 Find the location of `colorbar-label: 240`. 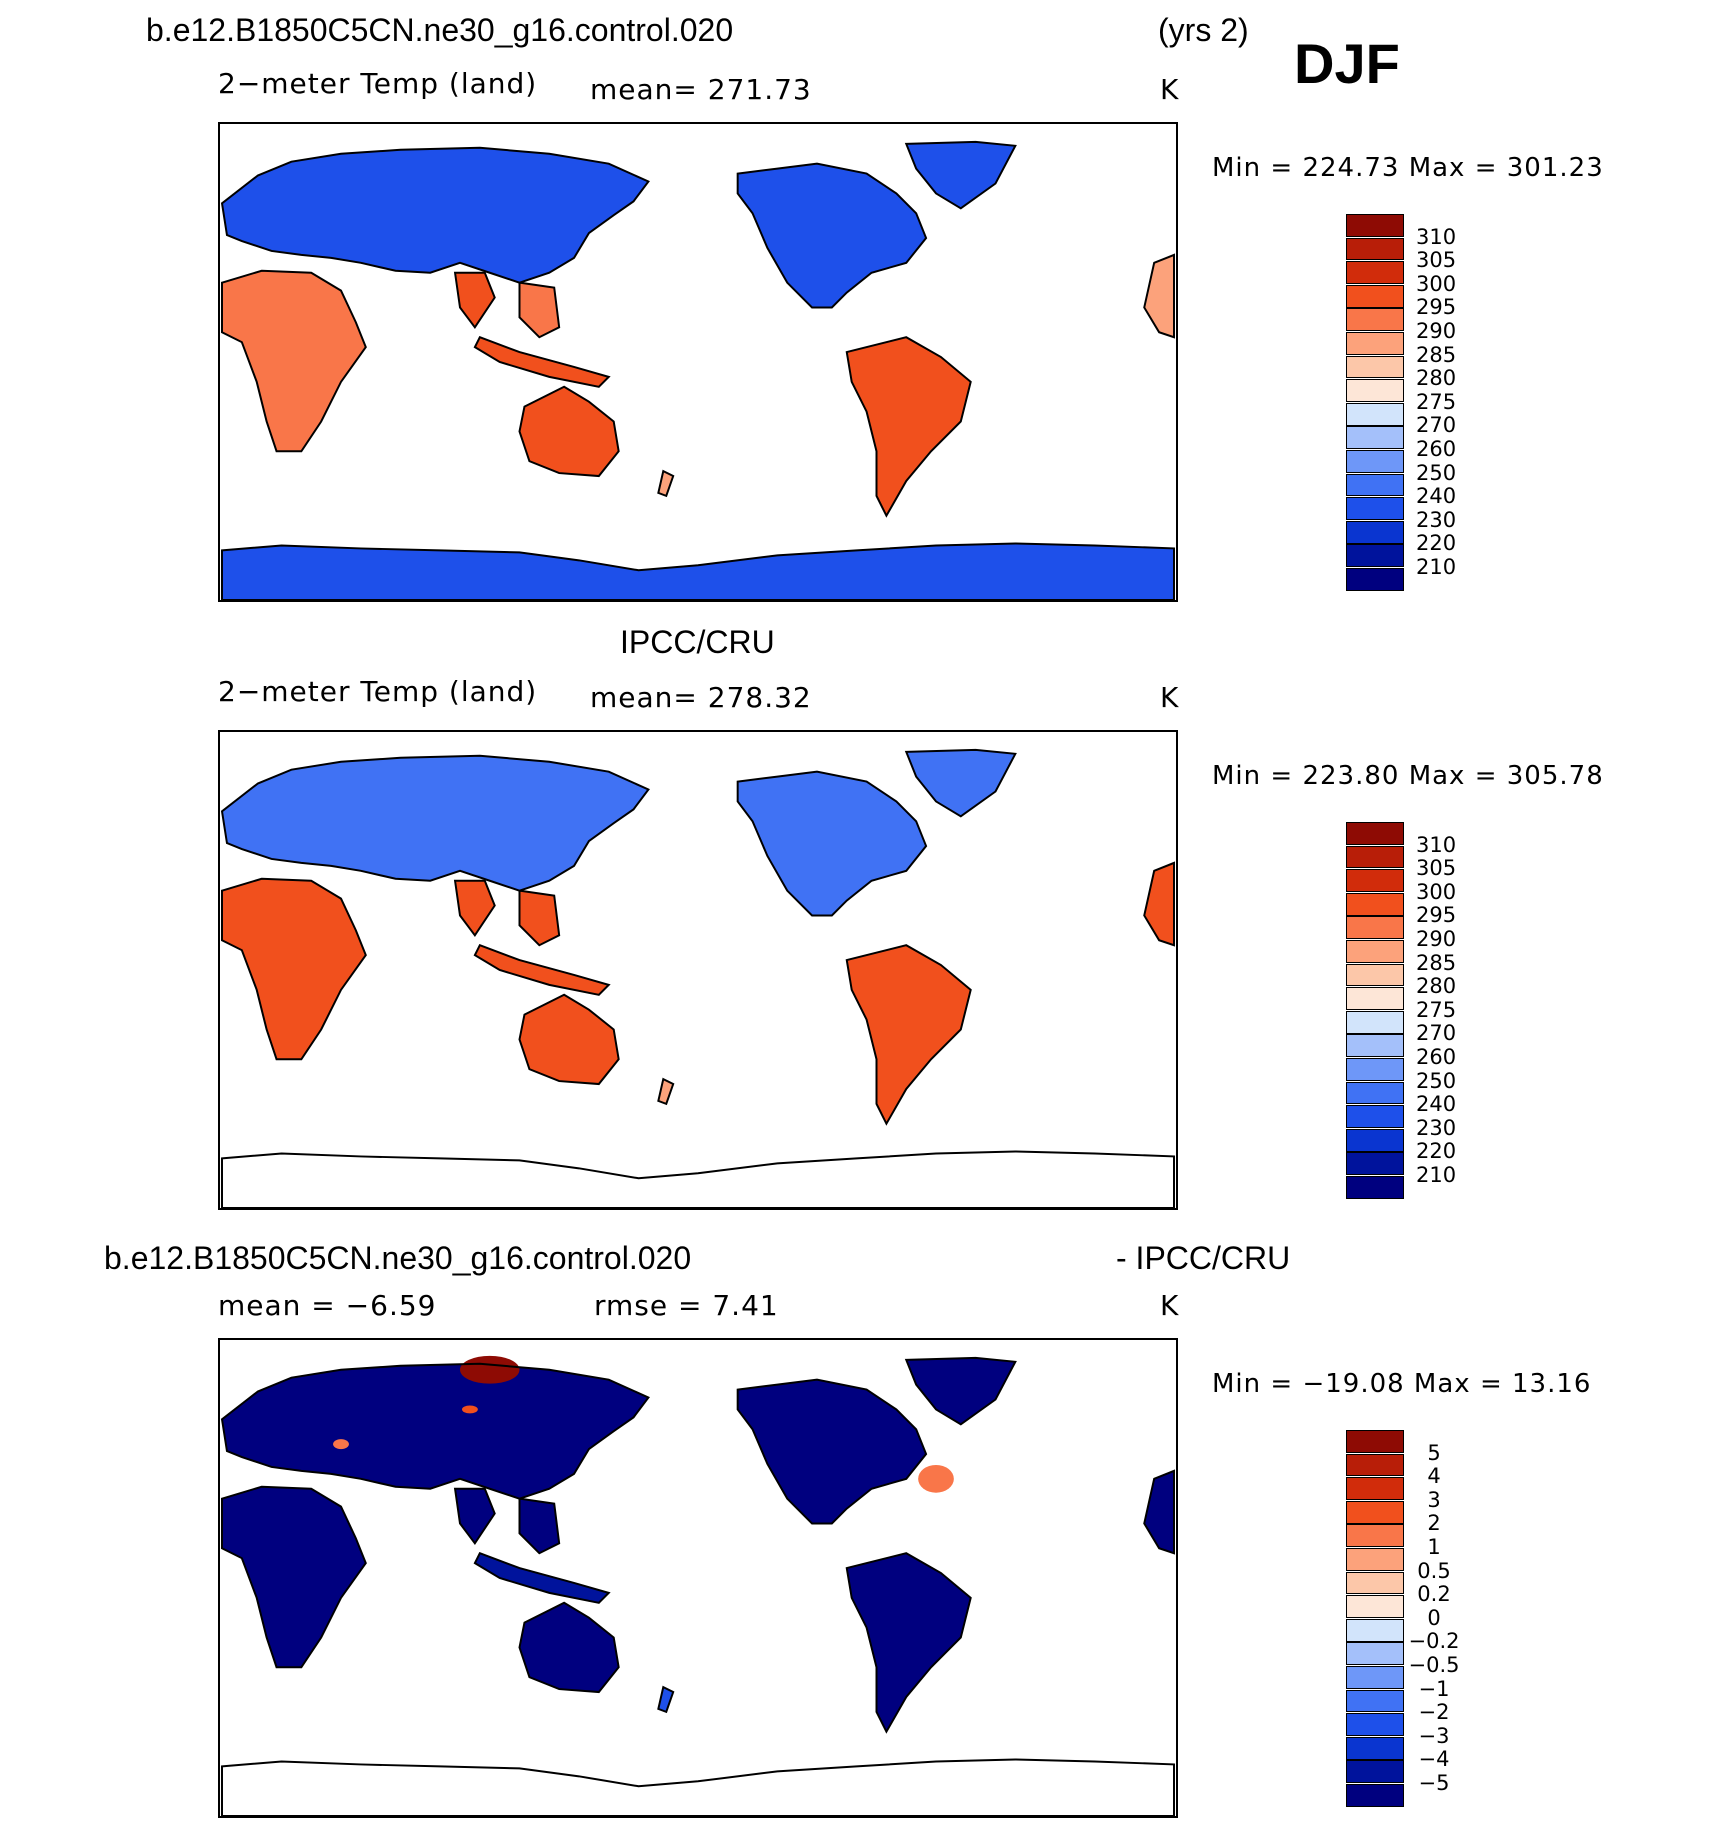

colorbar-label: 240 is located at coordinates (1436, 496).